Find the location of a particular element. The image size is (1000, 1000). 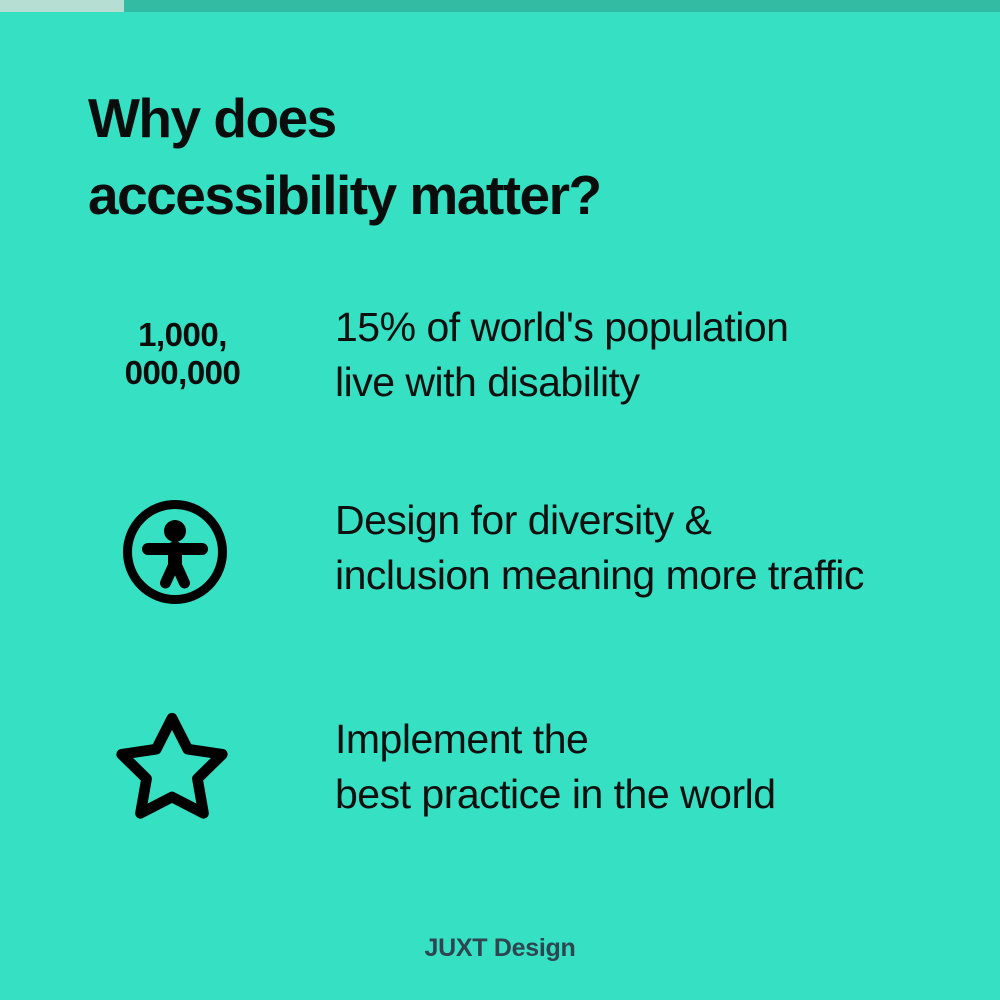

top-strip is located at coordinates (500, 6).